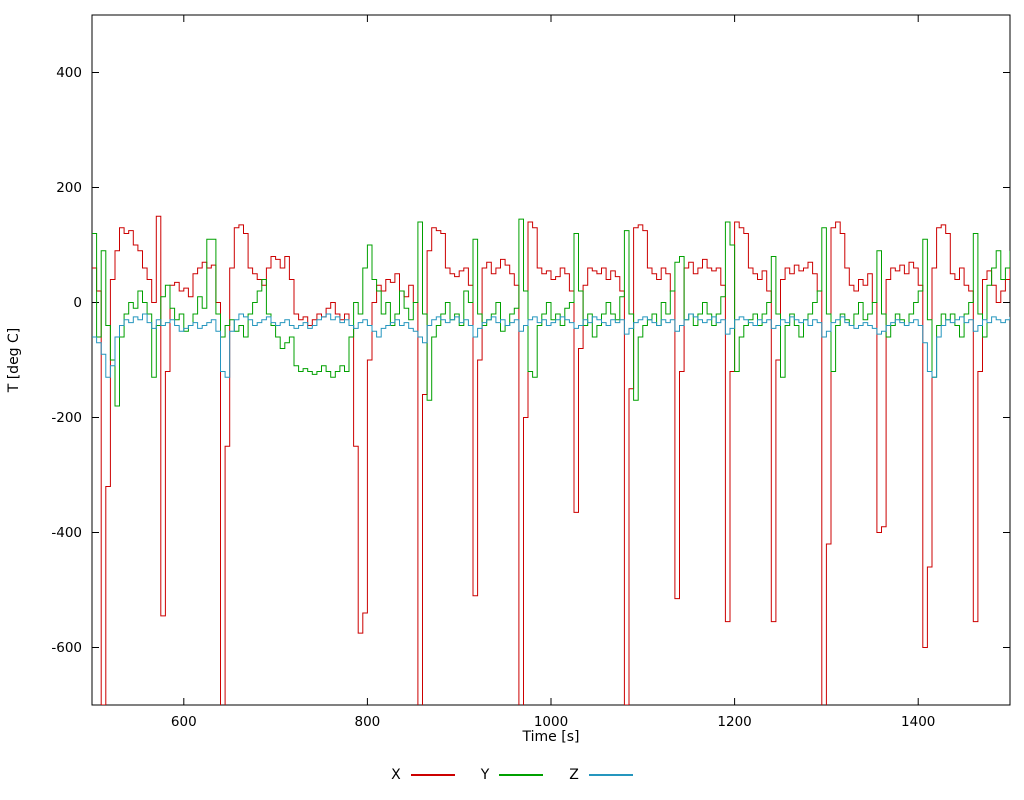  What do you see at coordinates (551, 722) in the screenshot?
I see `x-tick-label: 1000` at bounding box center [551, 722].